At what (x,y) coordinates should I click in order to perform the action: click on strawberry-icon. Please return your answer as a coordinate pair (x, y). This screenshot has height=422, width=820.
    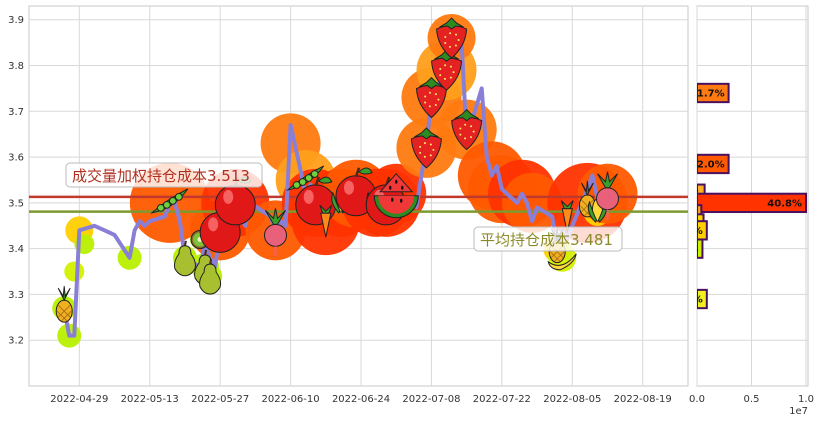
    Looking at the image, I should click on (447, 70).